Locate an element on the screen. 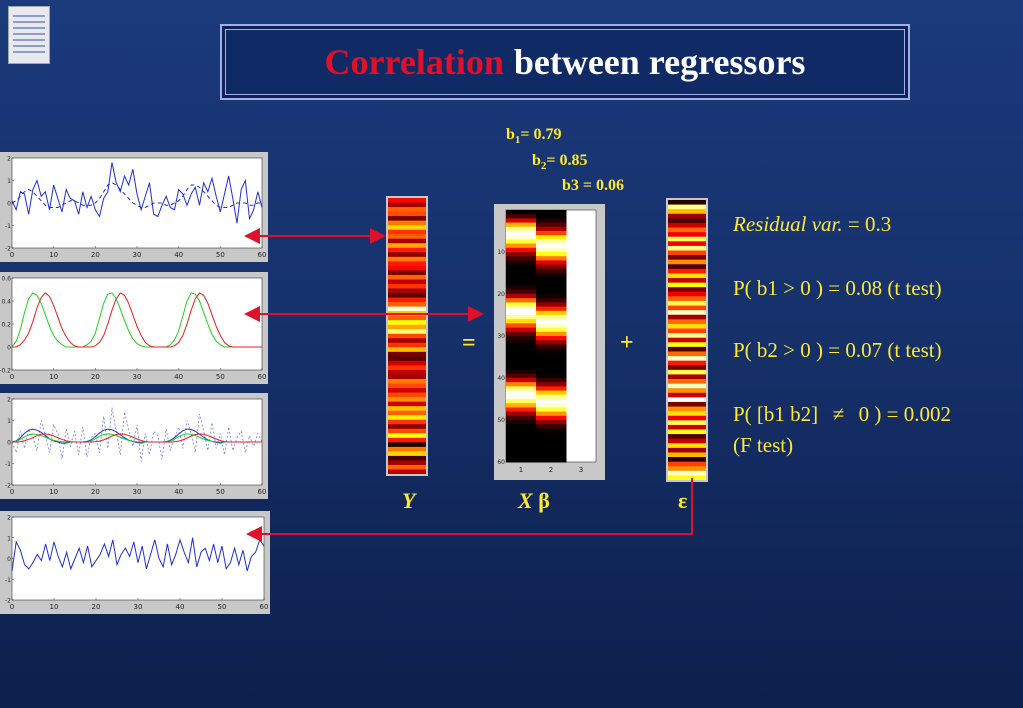  not-equal-icon: ≠ is located at coordinates (838, 414).